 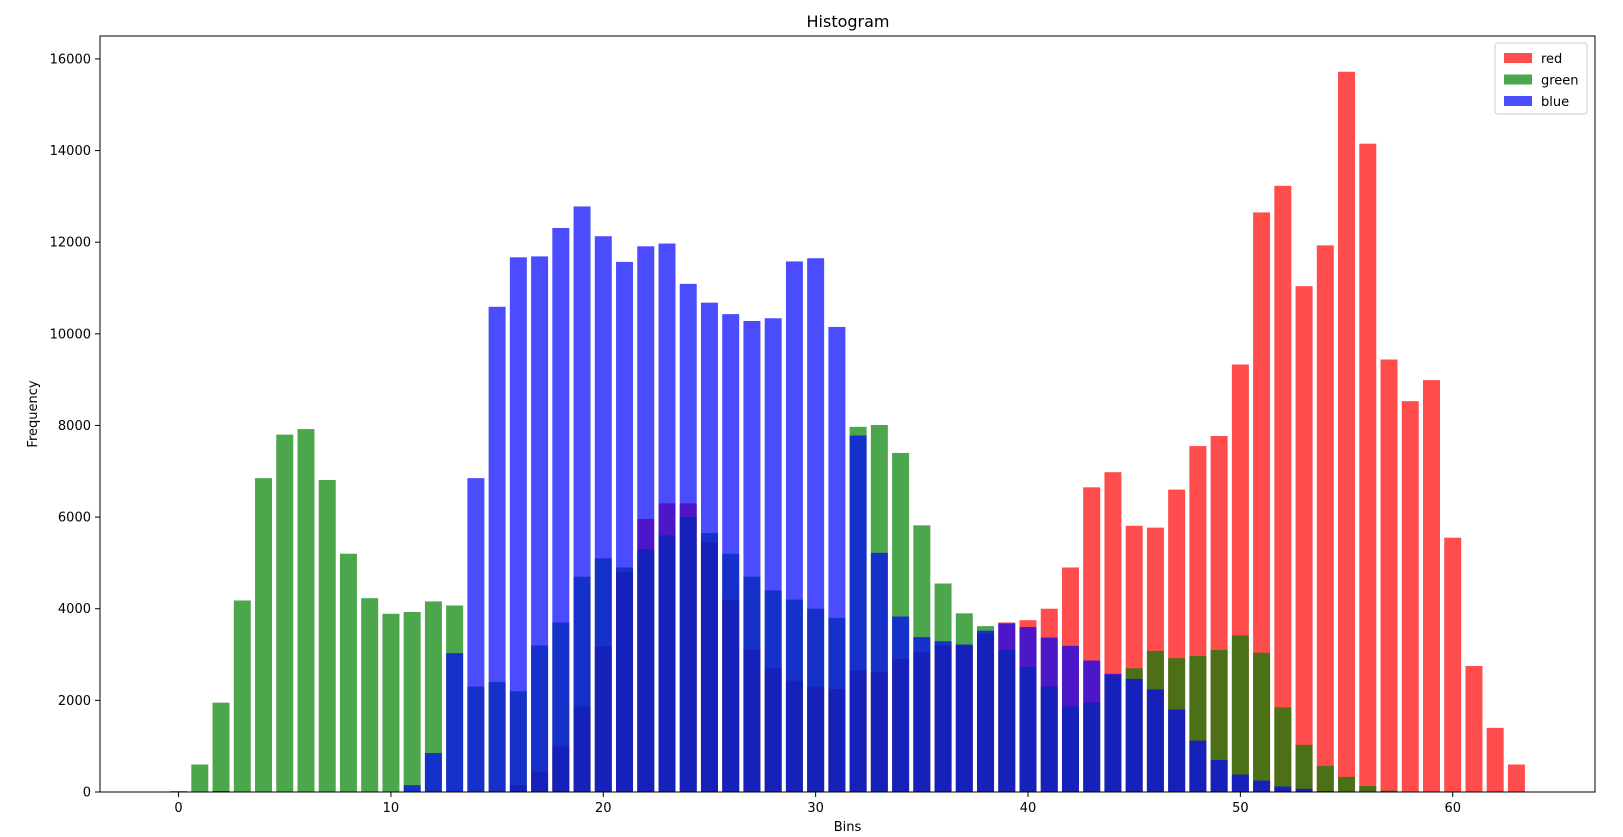 I want to click on x-tick-label: 30, so click(x=815, y=808).